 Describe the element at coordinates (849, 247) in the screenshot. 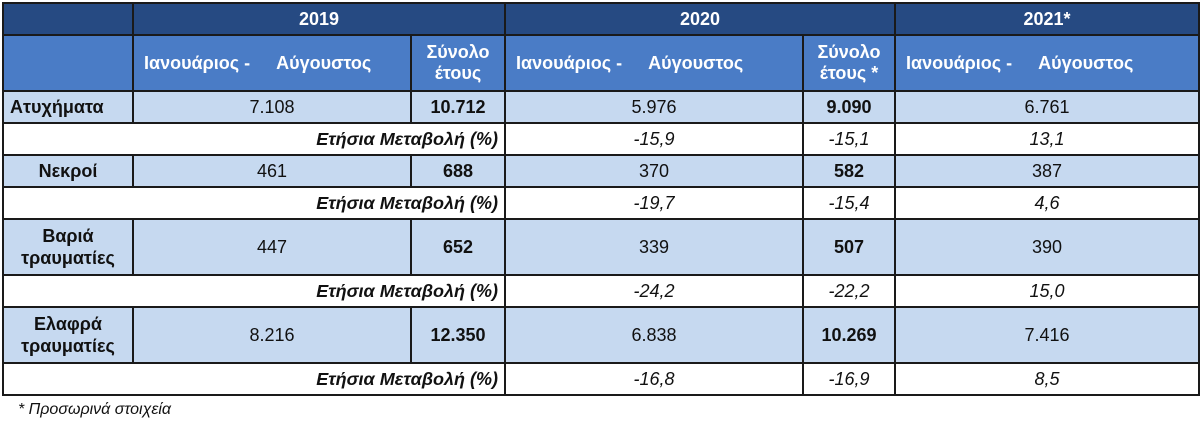

I see `value-2020-total: 507` at that location.